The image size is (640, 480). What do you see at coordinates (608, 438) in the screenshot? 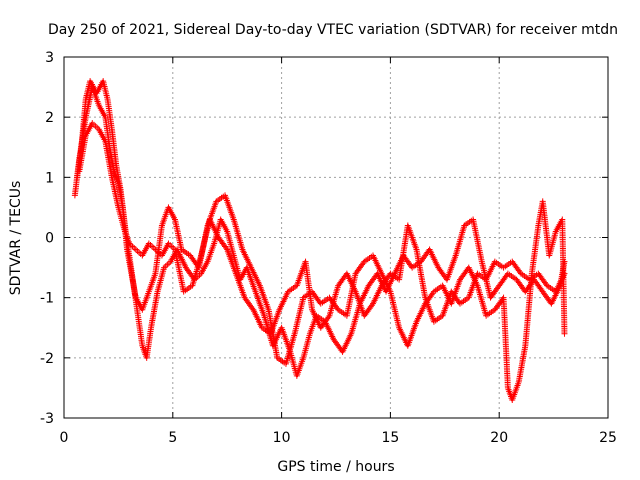
I see `x-tick-label: 25` at bounding box center [608, 438].